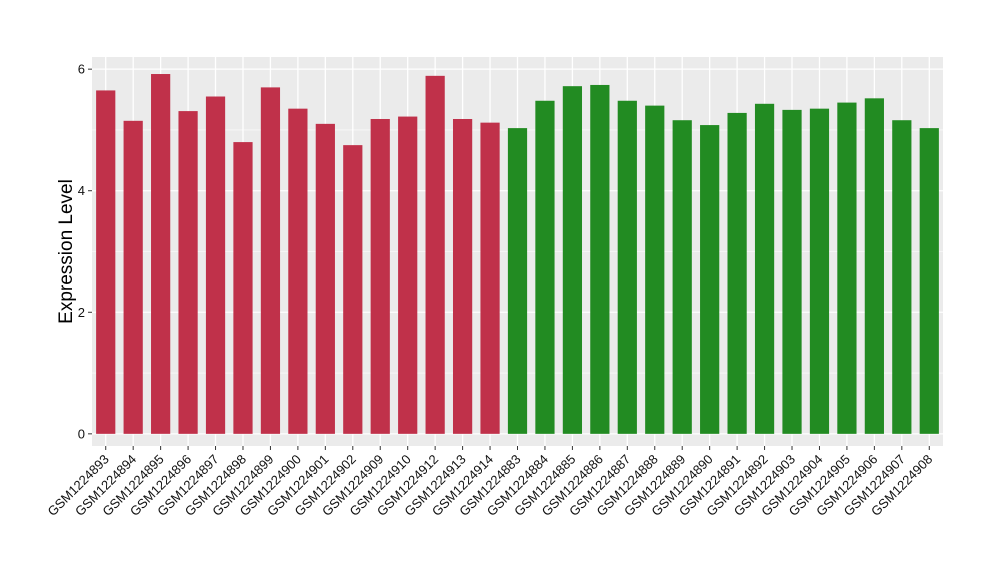  Describe the element at coordinates (380, 276) in the screenshot. I see `bar-GSM1224909` at that location.